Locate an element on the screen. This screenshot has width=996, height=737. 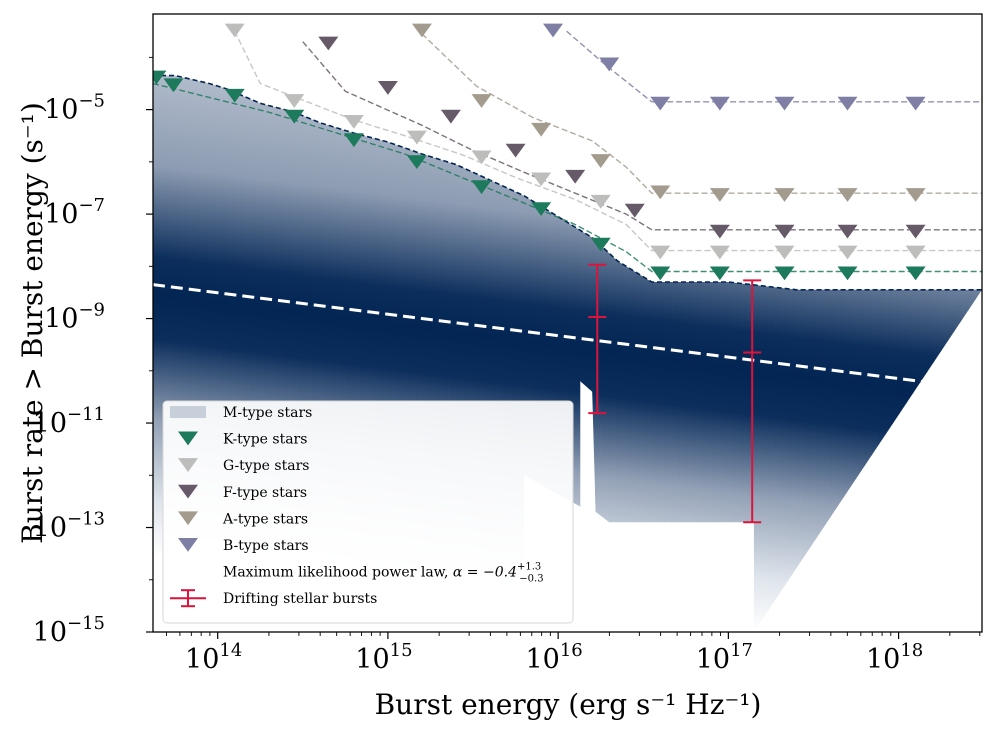
legend-entry: F-type stars is located at coordinates (242, 492).